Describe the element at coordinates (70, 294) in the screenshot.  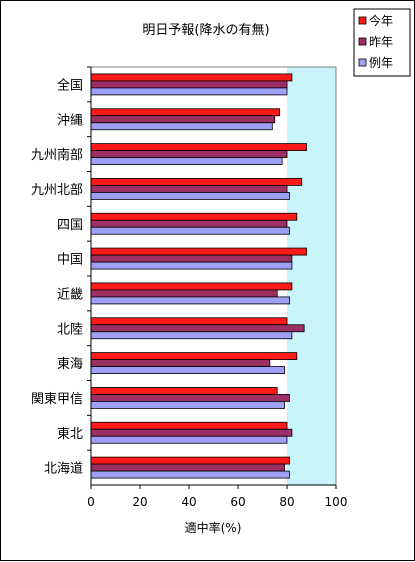
I see `category-label: 近畿` at that location.